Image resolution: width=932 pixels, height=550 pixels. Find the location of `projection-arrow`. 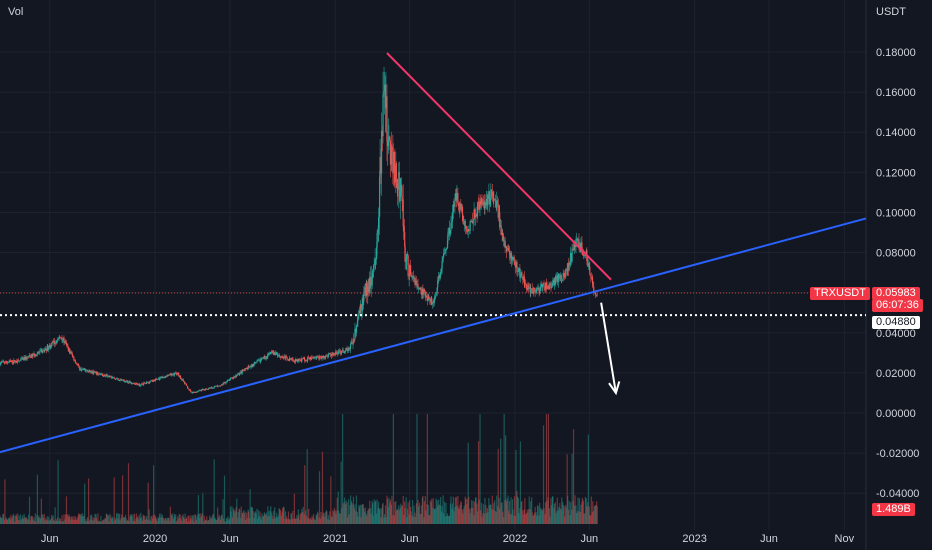

projection-arrow is located at coordinates (610, 349).